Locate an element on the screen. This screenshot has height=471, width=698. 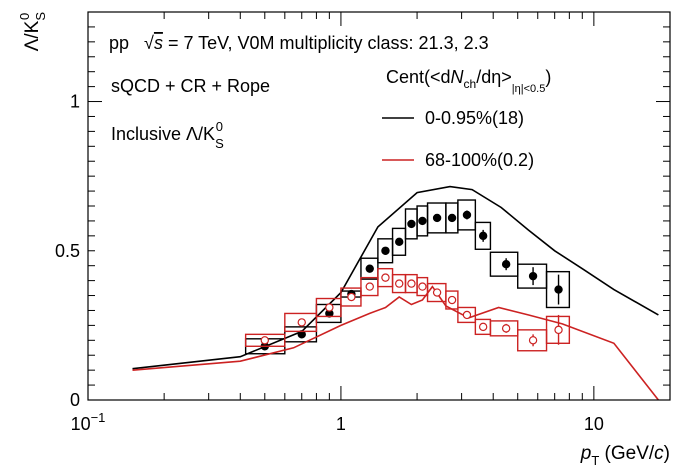
x-tick-label-2: 10 is located at coordinates (594, 424).